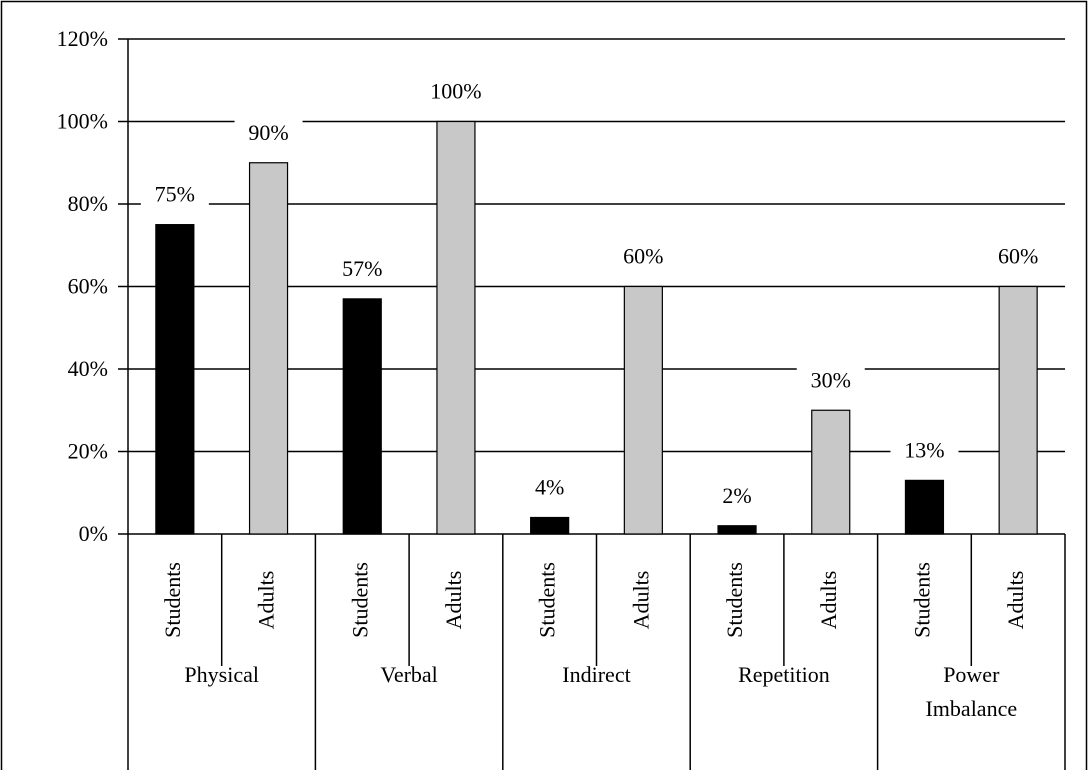 This screenshot has width=1089, height=770. I want to click on value-label: 90%, so click(268, 132).